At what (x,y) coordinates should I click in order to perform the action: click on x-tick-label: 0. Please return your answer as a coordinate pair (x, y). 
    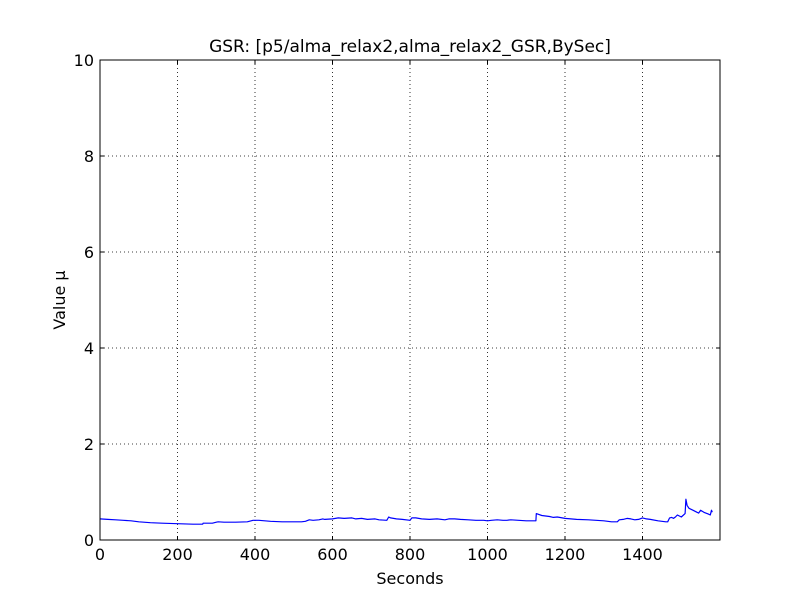
    Looking at the image, I should click on (100, 554).